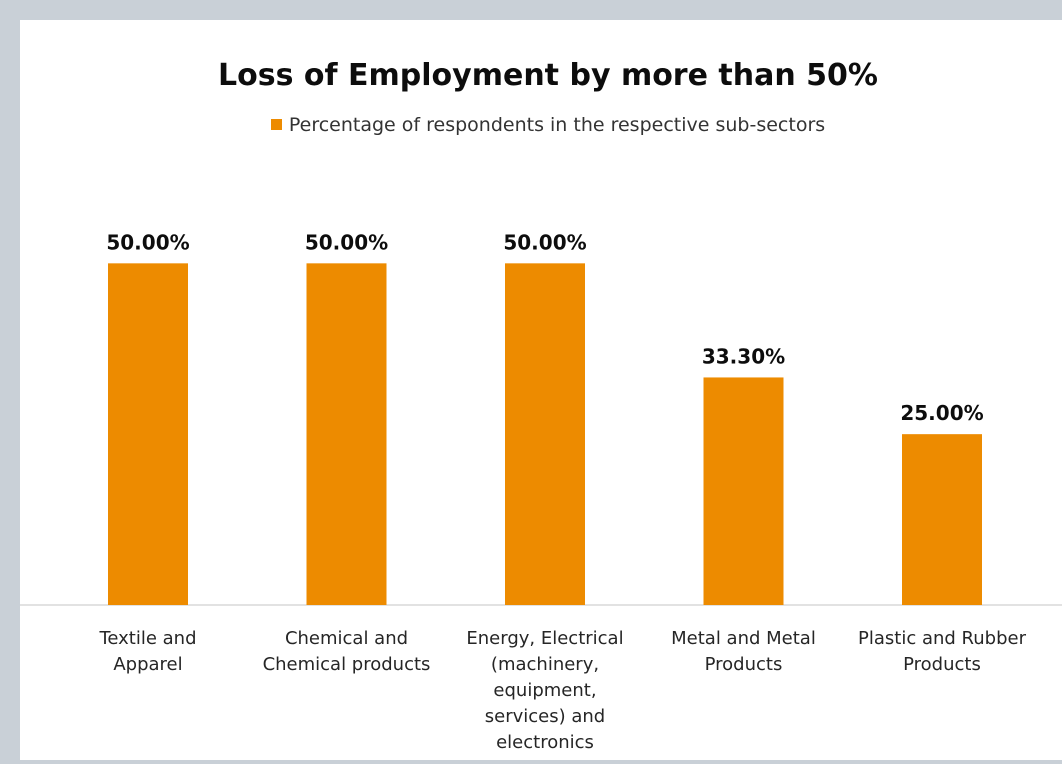  What do you see at coordinates (147, 651) in the screenshot?
I see `x-tick-label: Textile and Apparel` at bounding box center [147, 651].